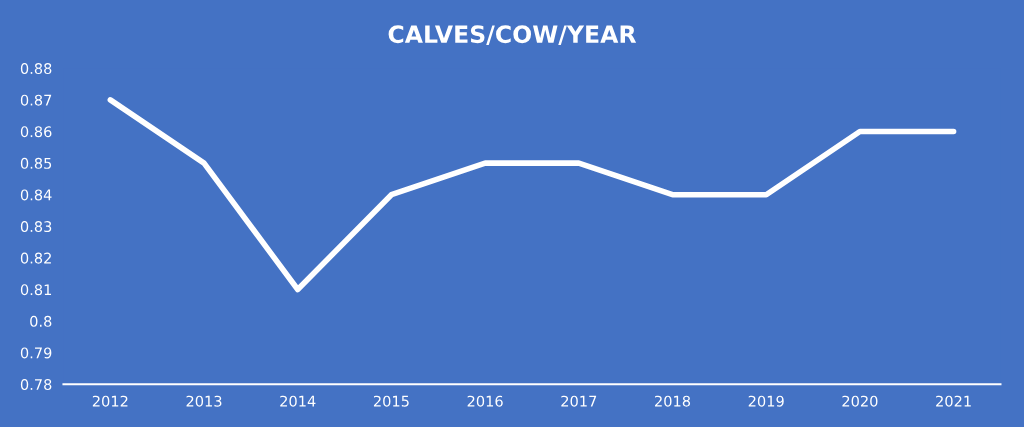 The width and height of the screenshot is (1024, 427). Describe the element at coordinates (36, 227) in the screenshot. I see `y-tick-label: 0.83` at that location.